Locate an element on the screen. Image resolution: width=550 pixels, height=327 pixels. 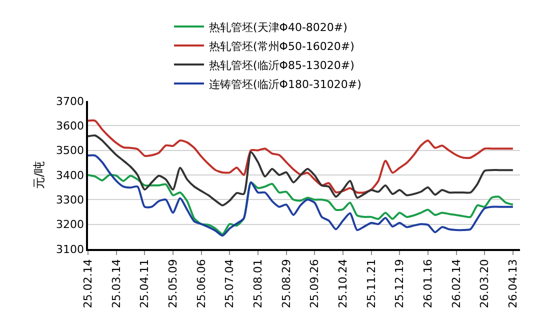
x-tick-label: 25.08.29 is located at coordinates (286, 283).